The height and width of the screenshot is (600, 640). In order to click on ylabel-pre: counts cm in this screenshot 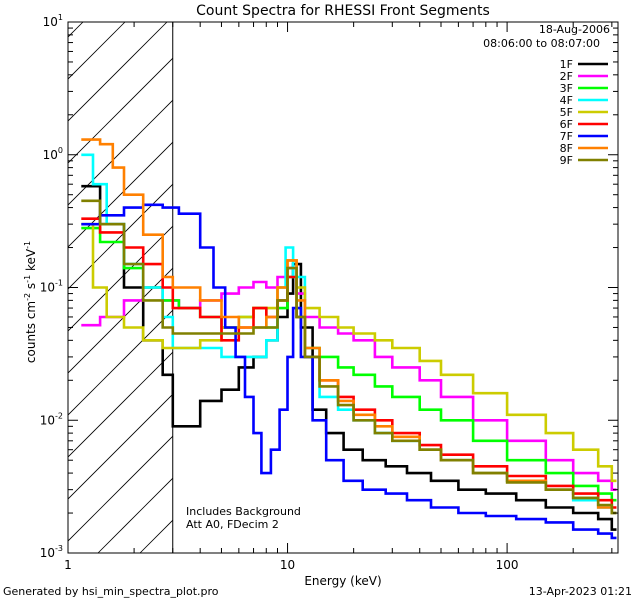, I will do `click(31, 332)`.